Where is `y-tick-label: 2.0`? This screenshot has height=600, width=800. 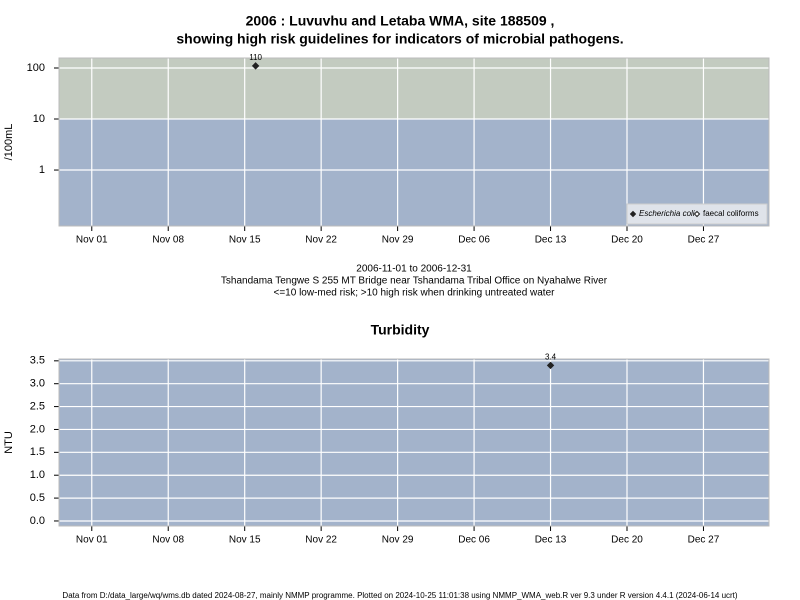 y-tick-label: 2.0 is located at coordinates (37, 429).